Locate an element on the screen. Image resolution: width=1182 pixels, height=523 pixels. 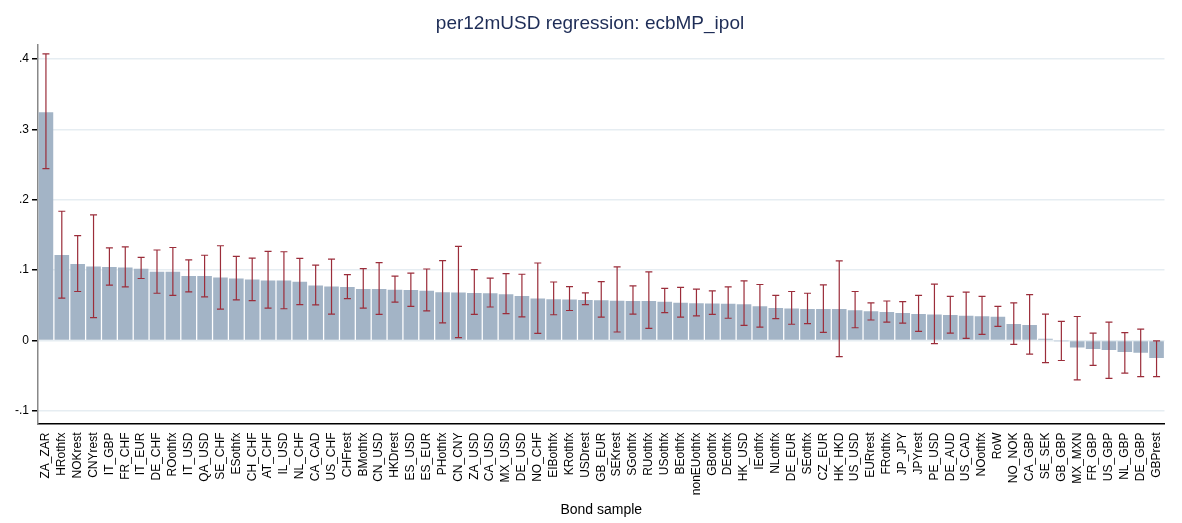
x-tick-label: DE_GBP is located at coordinates (1140, 457).